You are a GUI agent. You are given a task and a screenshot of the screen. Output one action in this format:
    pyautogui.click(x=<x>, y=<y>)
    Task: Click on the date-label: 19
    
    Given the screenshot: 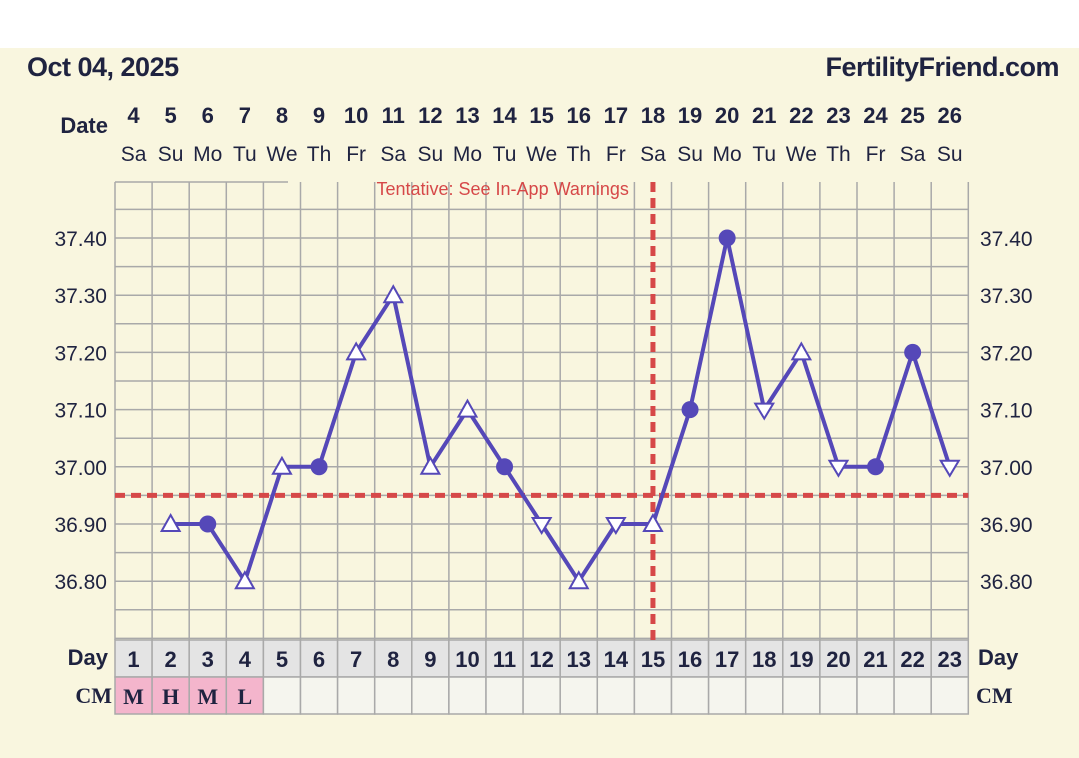 What is the action you would take?
    pyautogui.click(x=690, y=115)
    